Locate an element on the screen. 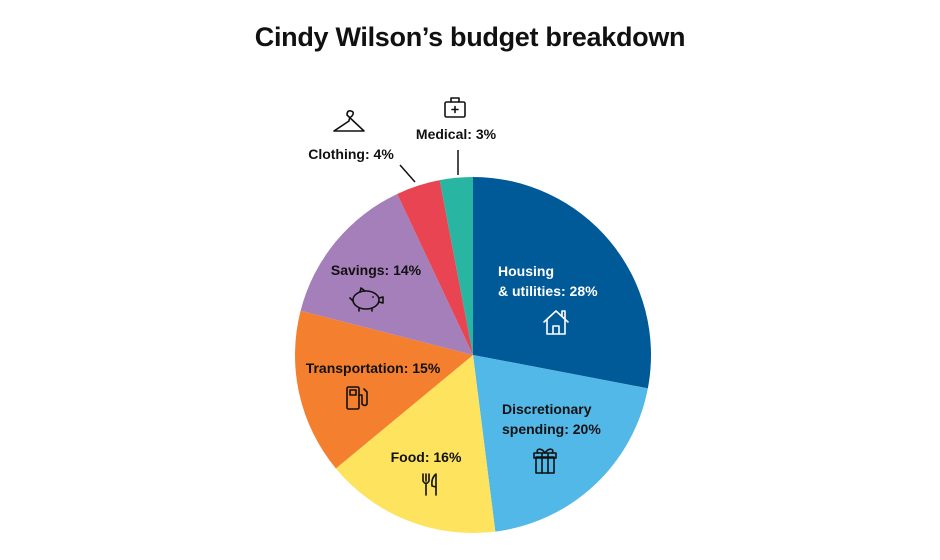 Image resolution: width=940 pixels, height=560 pixels. pie-slice-housing-utilities is located at coordinates (562, 283).